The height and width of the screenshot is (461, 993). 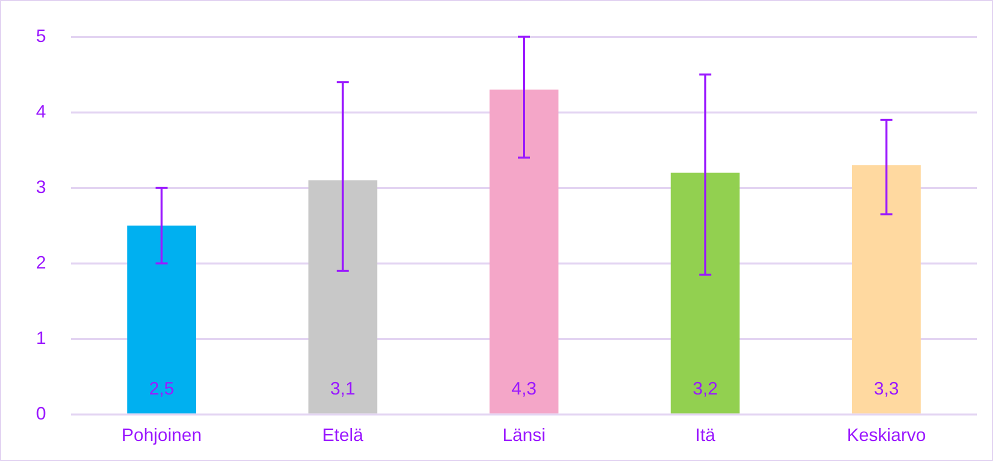 I want to click on data-label: 3,2, so click(x=705, y=388).